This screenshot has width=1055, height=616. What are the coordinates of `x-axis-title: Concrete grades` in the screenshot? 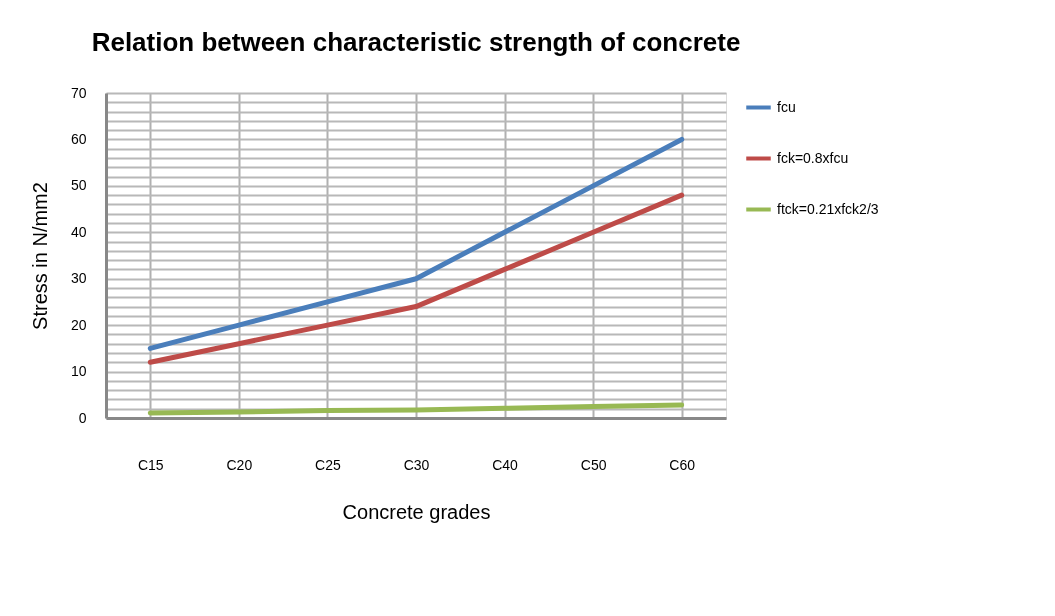 It's located at (416, 511).